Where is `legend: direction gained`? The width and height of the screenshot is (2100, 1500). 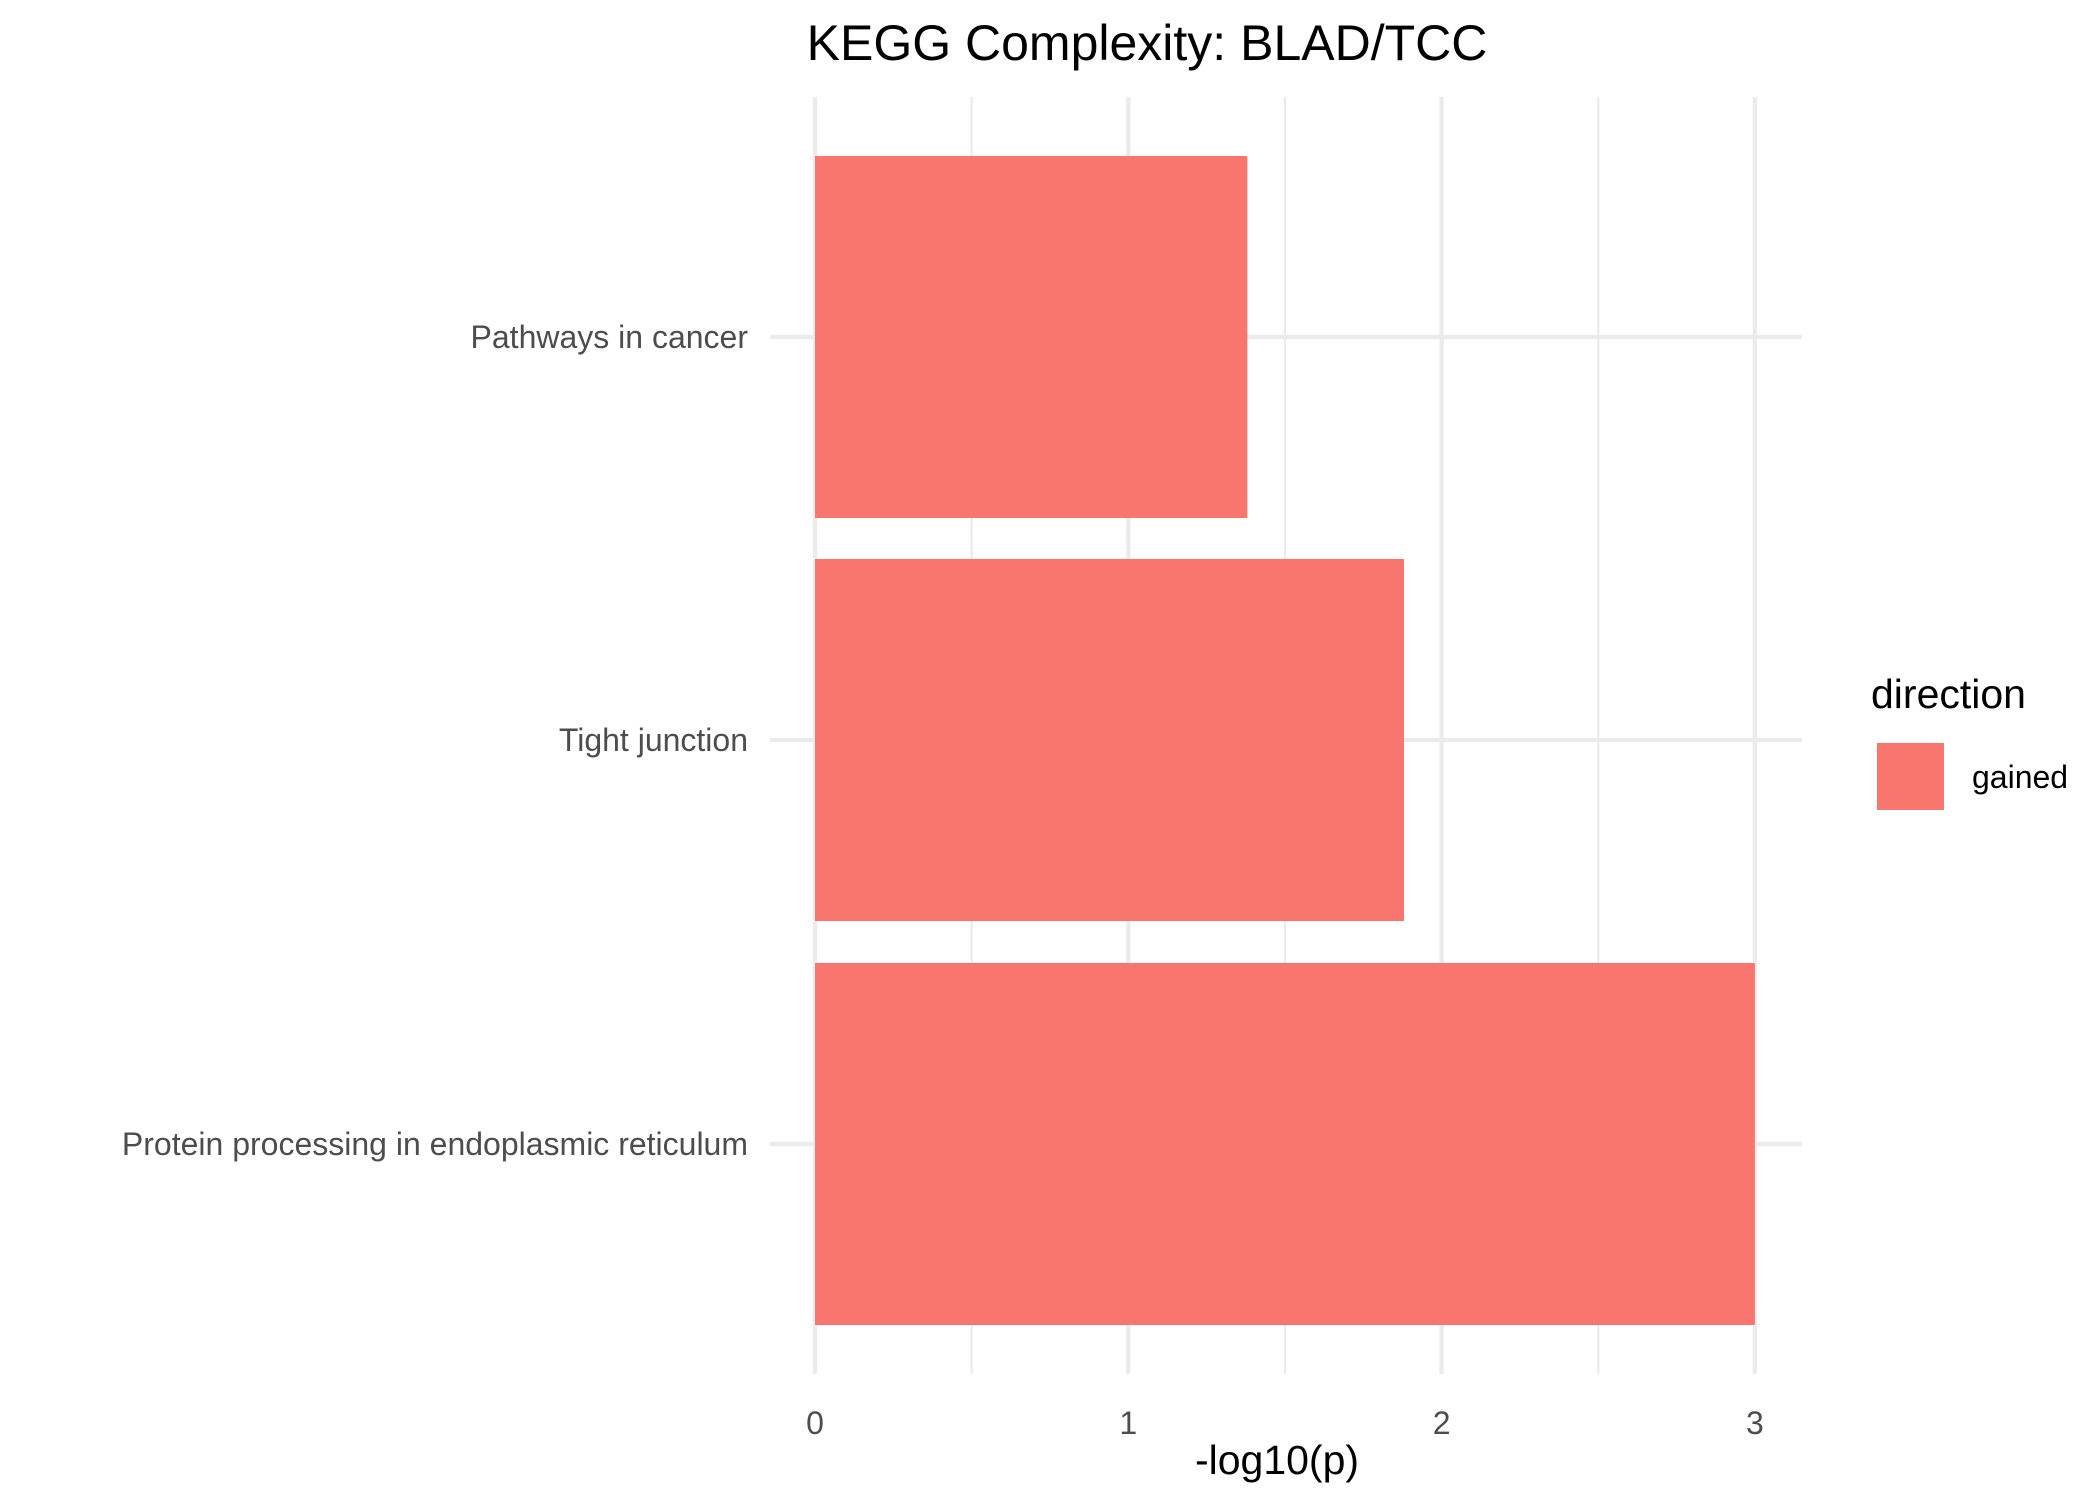 legend: direction gained is located at coordinates (1969, 740).